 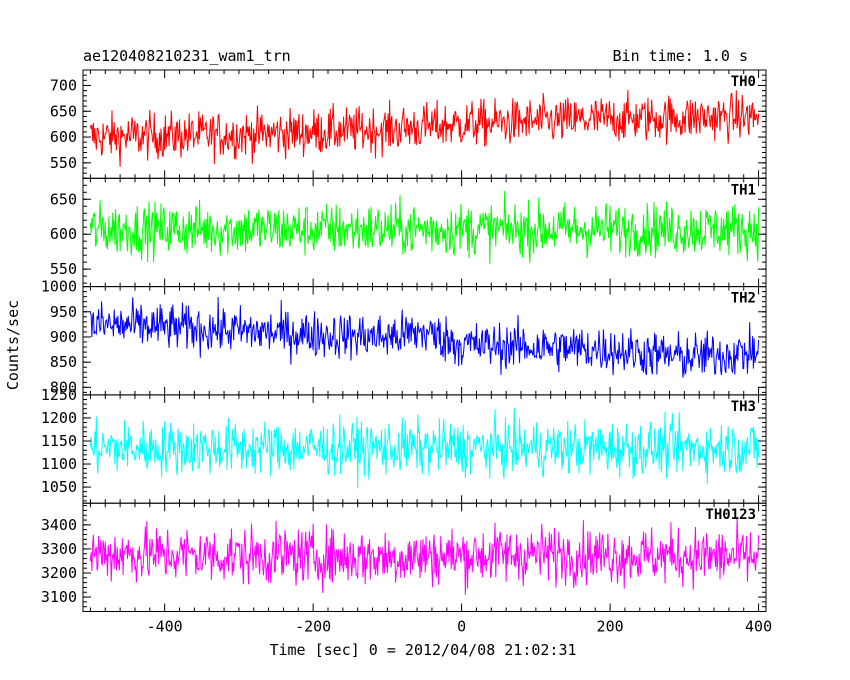 I want to click on series-label: TH3, so click(x=743, y=407).